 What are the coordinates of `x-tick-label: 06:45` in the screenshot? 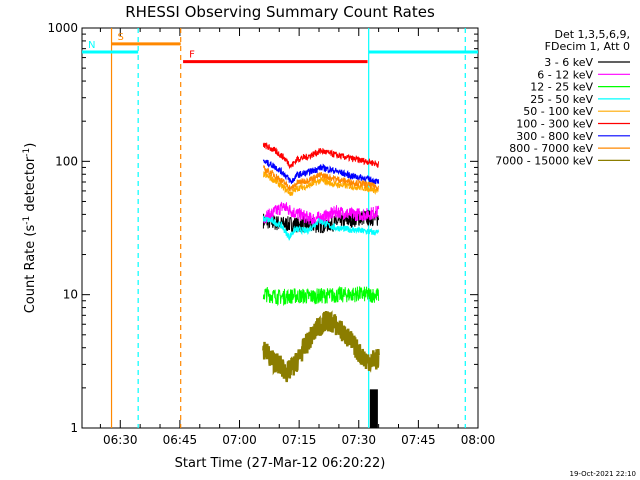 It's located at (180, 440).